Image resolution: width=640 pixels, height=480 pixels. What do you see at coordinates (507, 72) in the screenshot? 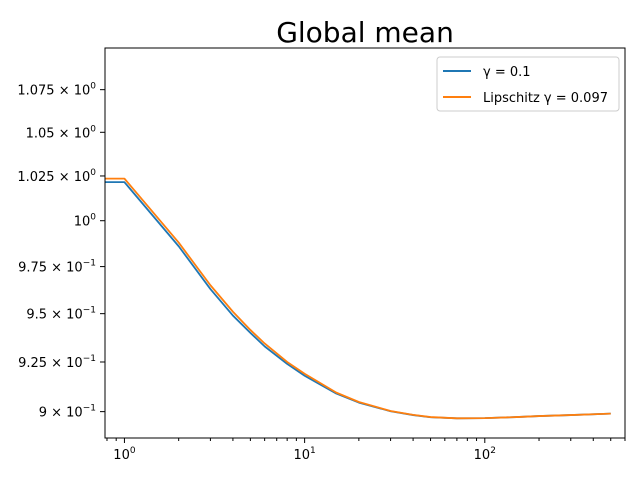
I see `legend-label-0: γ = 0.1` at bounding box center [507, 72].